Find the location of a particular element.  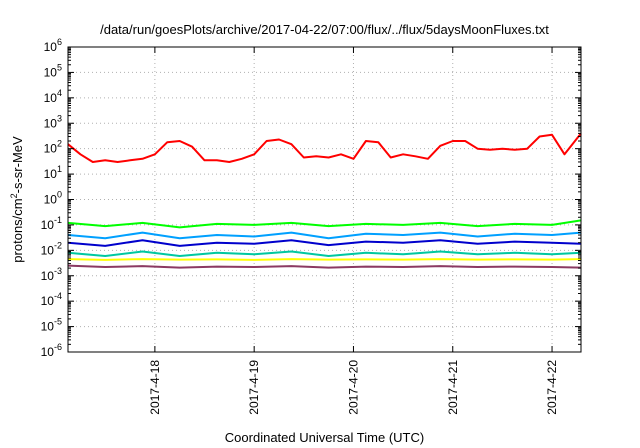

y-tick-exponent: -4 is located at coordinates (58, 296).